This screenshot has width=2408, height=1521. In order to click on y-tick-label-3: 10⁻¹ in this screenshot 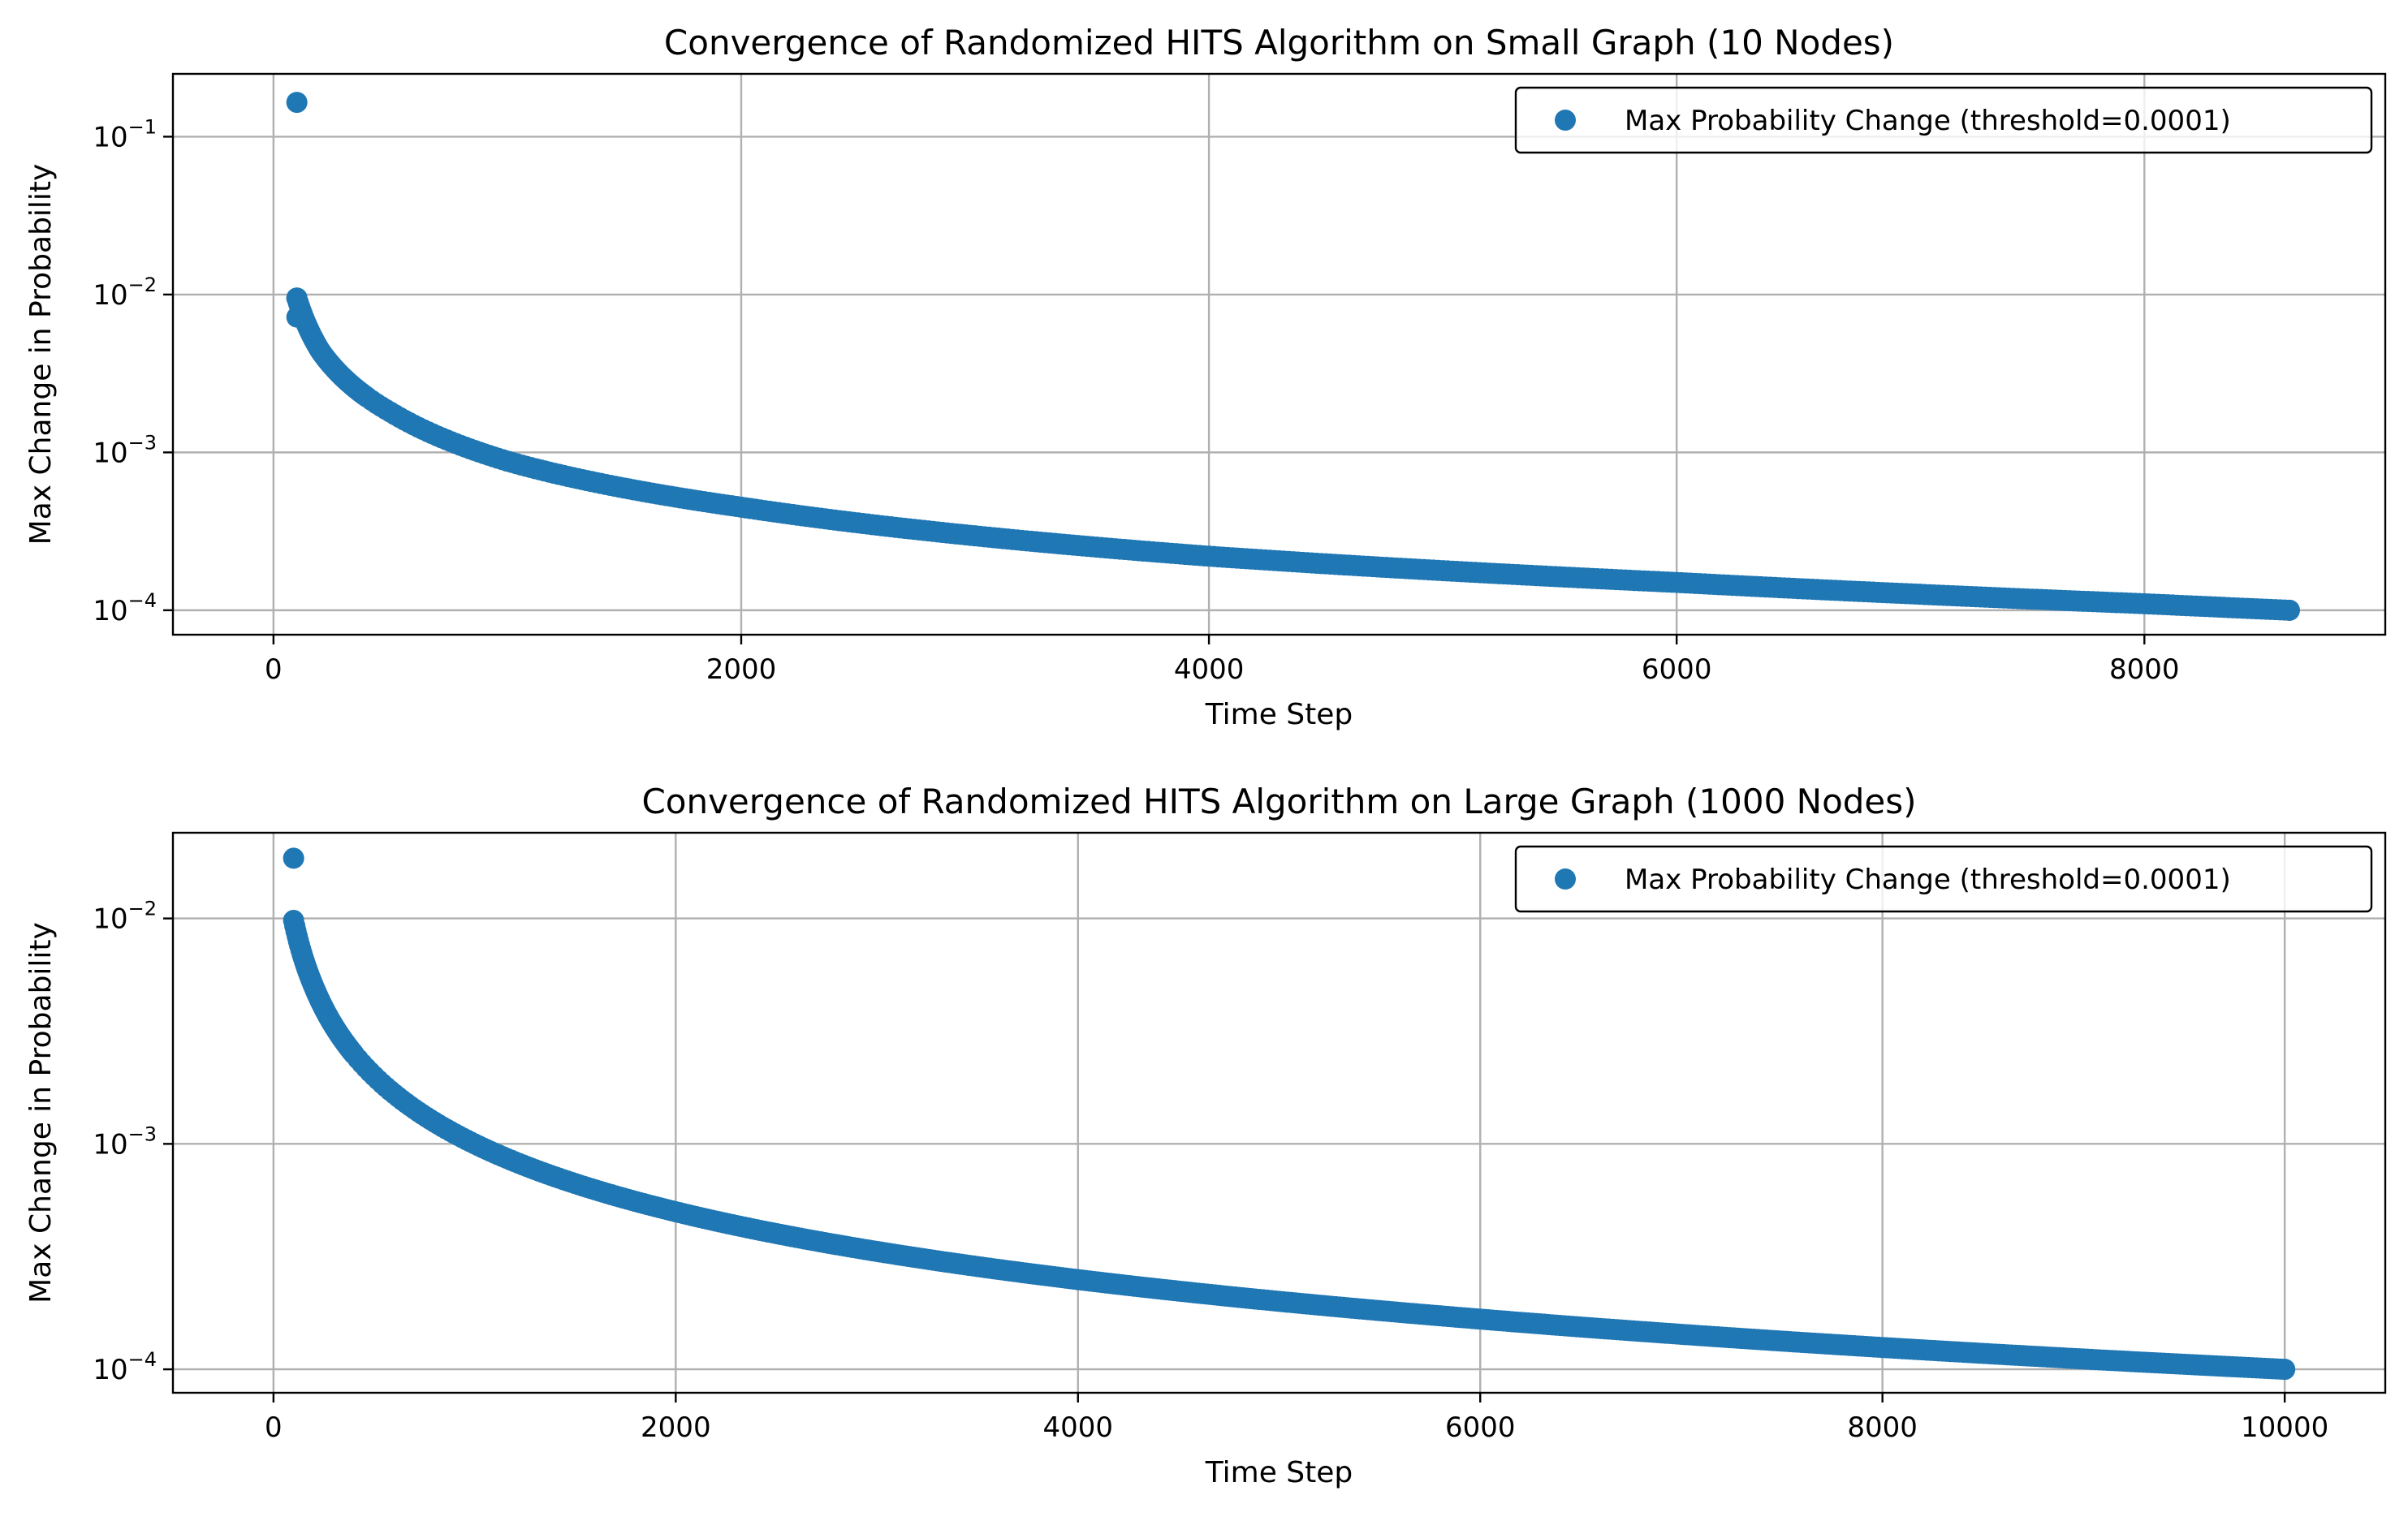, I will do `click(125, 134)`.